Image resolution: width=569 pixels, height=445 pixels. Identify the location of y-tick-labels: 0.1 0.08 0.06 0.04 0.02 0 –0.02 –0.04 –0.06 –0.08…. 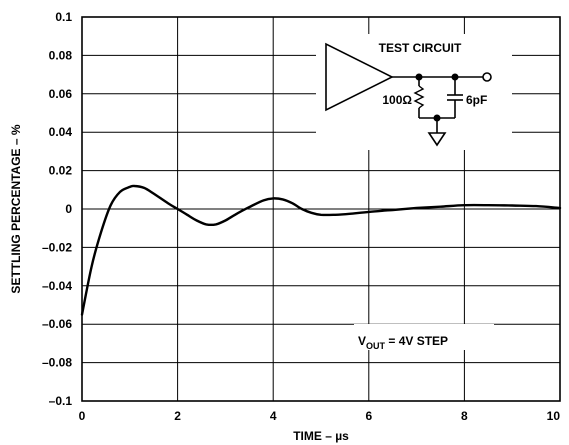
(57, 209).